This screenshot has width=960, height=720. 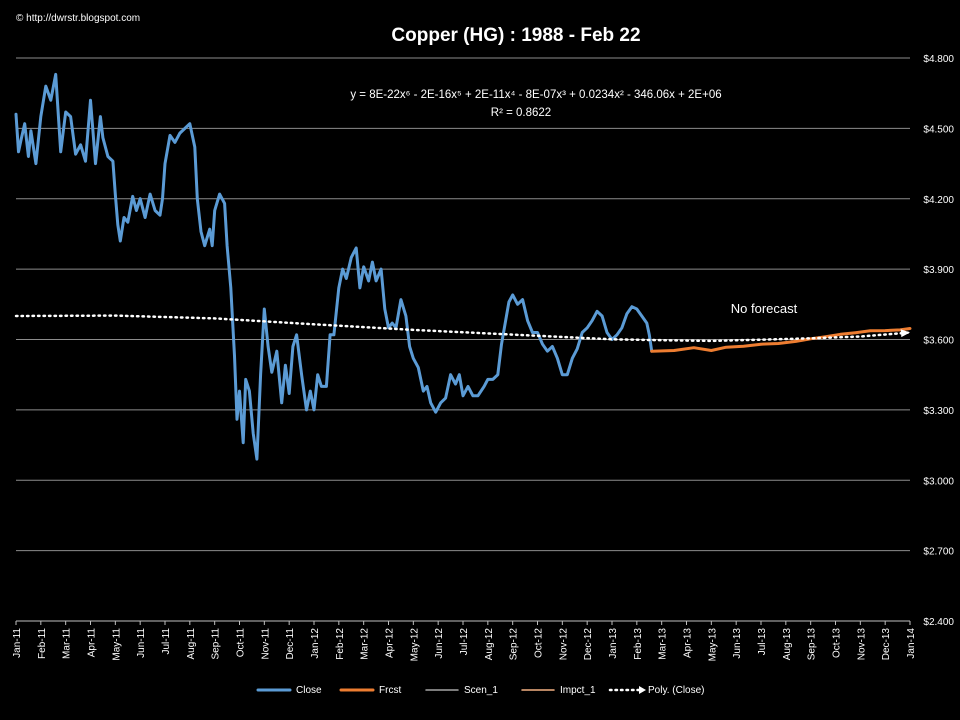 I want to click on x-tick-label: Jun-12, so click(x=439, y=643).